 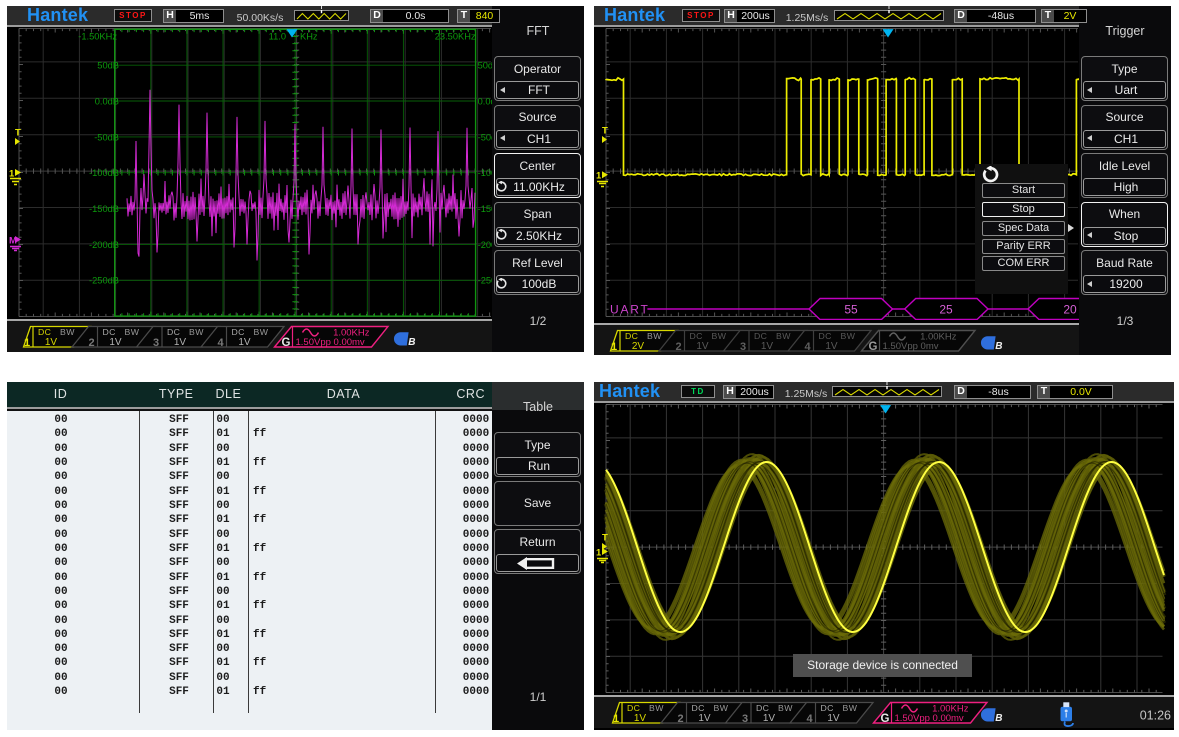 I want to click on svg-text: 20, so click(x=1070, y=309).